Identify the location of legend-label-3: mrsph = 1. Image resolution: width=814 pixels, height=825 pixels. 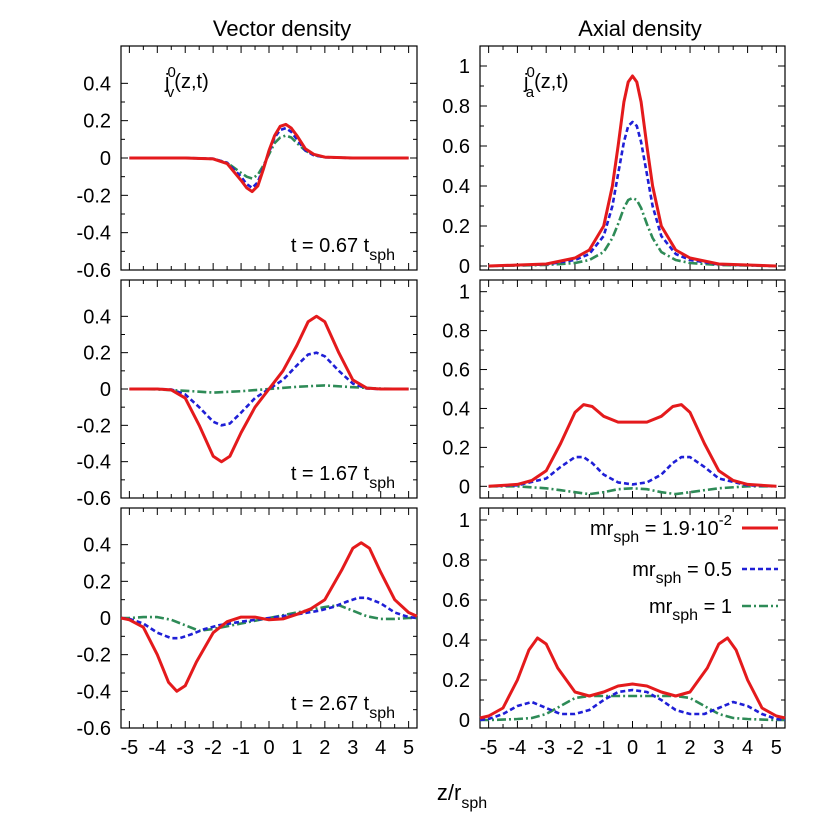
(690, 610).